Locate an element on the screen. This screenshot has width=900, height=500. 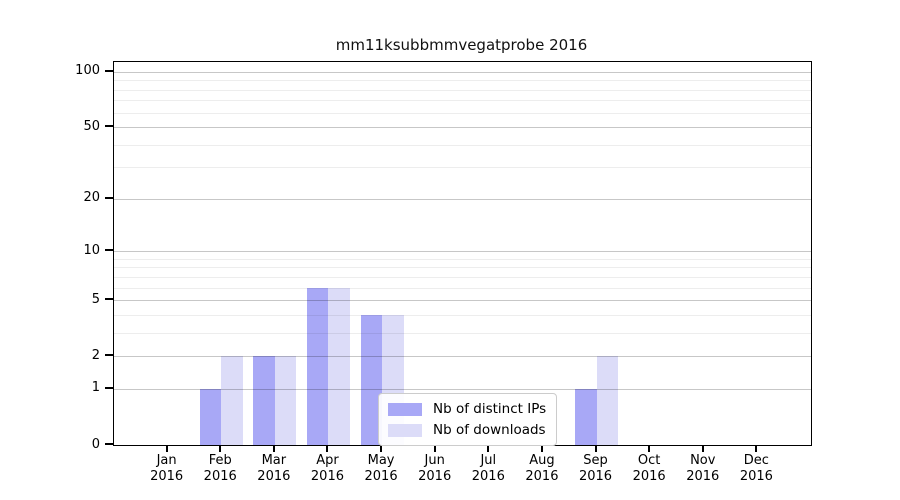
x-tick-label-jul: Jul 2016 is located at coordinates (488, 468).